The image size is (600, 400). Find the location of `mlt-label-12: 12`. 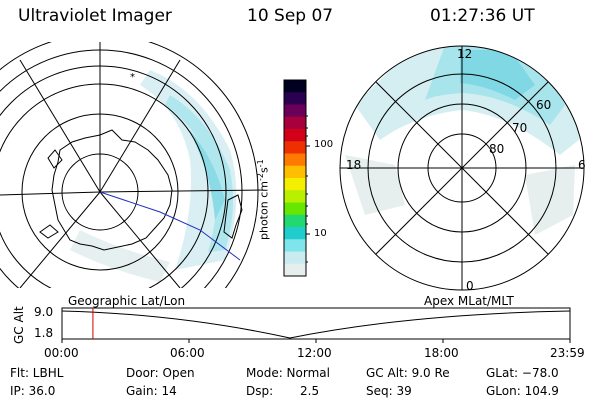

mlt-label-12: 12 is located at coordinates (465, 54).